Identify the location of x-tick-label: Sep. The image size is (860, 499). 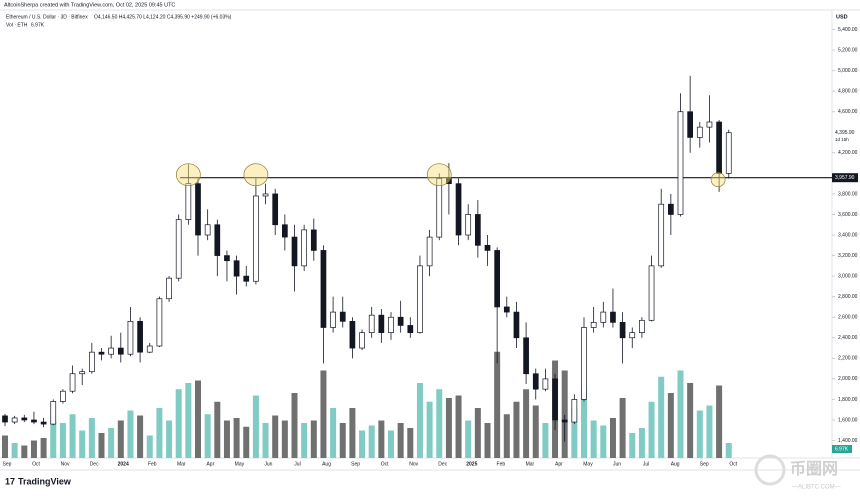
(355, 464).